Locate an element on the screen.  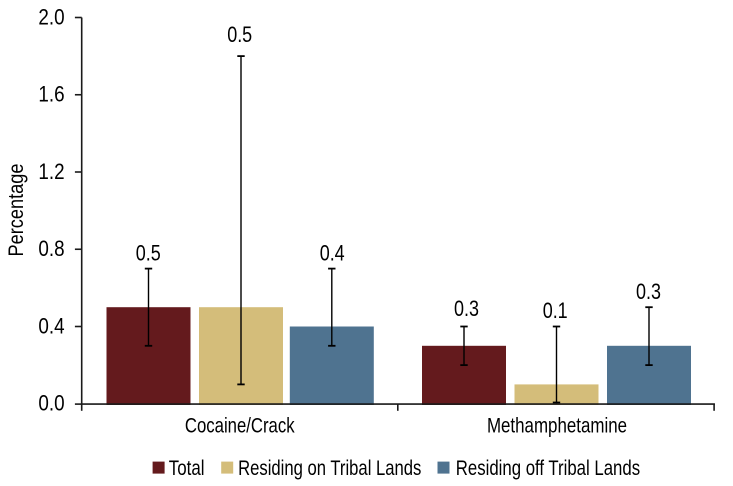
svg-text: Residing off Tribal Lands is located at coordinates (548, 468).